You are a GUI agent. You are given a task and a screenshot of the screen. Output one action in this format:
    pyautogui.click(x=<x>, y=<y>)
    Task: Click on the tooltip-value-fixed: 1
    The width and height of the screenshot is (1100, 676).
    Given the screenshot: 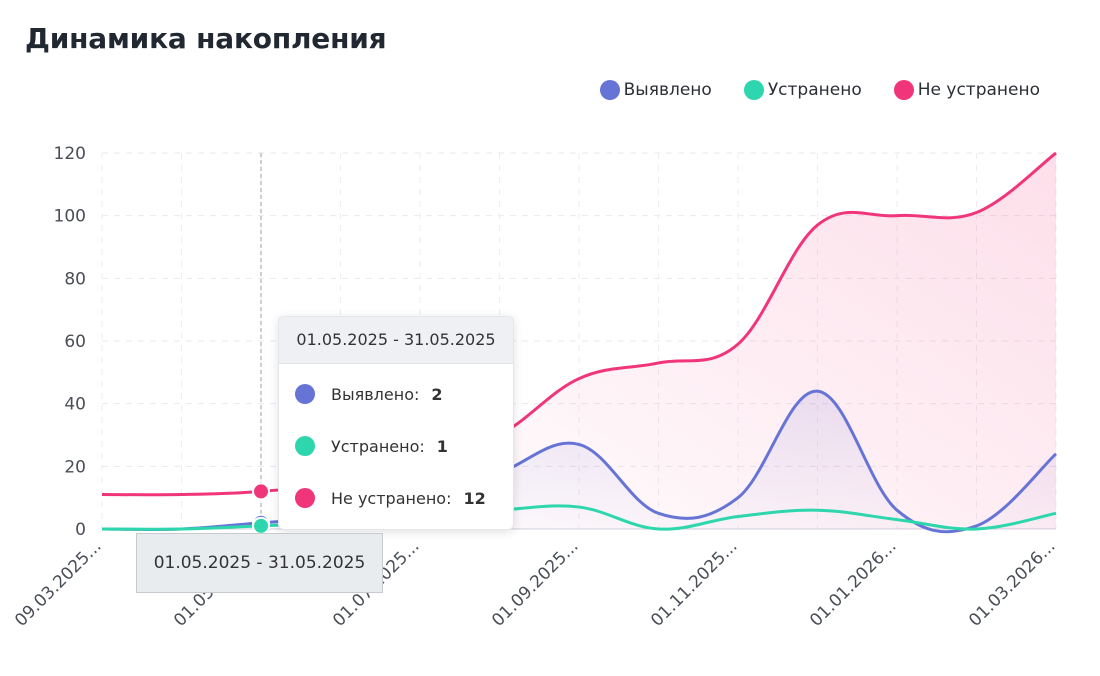 What is the action you would take?
    pyautogui.click(x=442, y=446)
    